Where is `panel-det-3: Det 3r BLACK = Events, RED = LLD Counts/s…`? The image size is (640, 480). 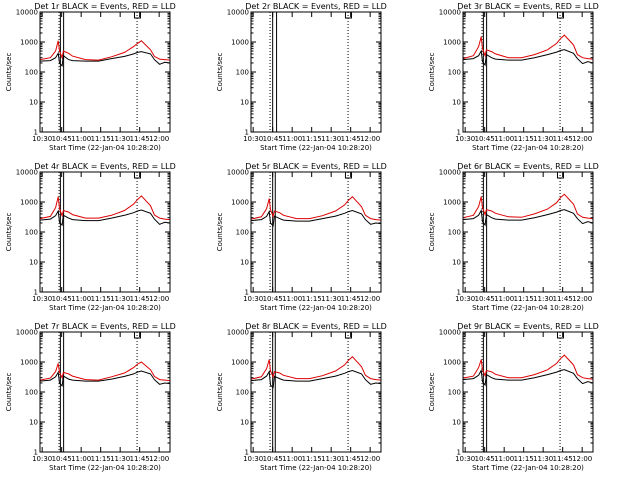
panel-det-3: Det 3r BLACK = Events, RED = LLD Counts/s… is located at coordinates (513, 77).